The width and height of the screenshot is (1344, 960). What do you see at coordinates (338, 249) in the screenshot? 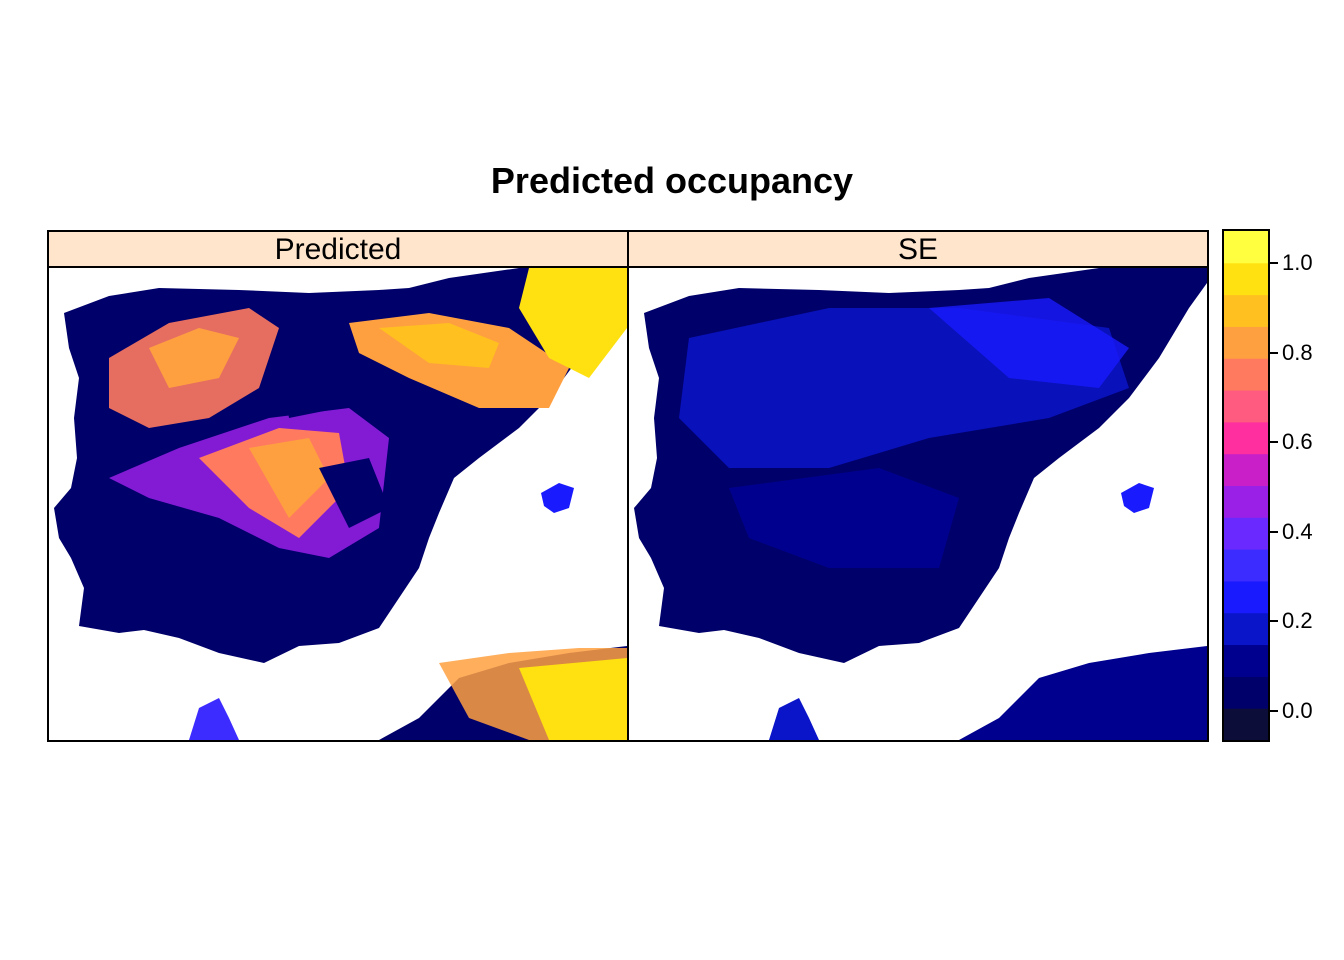
I see `panel-strip-predicted: Predicted` at bounding box center [338, 249].